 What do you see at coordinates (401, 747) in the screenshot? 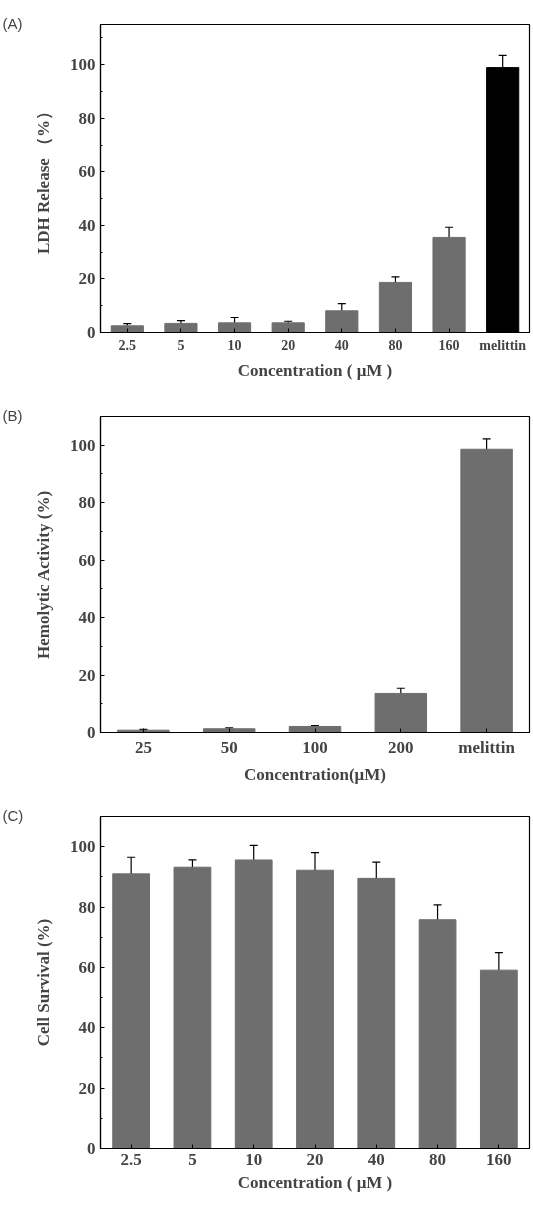
I see `x-tick-label: 200` at bounding box center [401, 747].